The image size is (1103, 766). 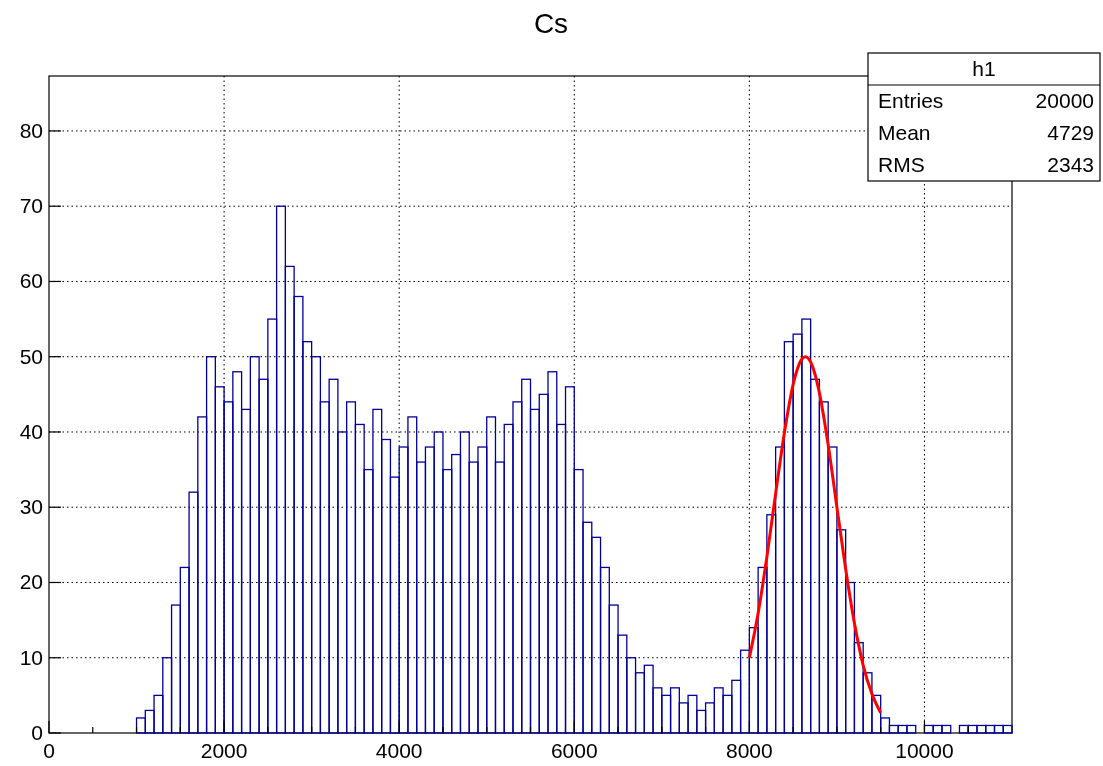 What do you see at coordinates (984, 68) in the screenshot?
I see `annotation: h1` at bounding box center [984, 68].